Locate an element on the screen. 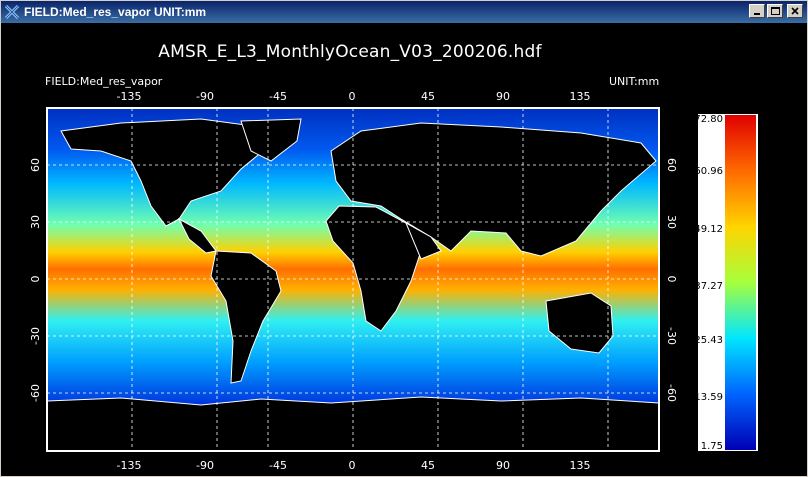  south-america is located at coordinates (246, 317).